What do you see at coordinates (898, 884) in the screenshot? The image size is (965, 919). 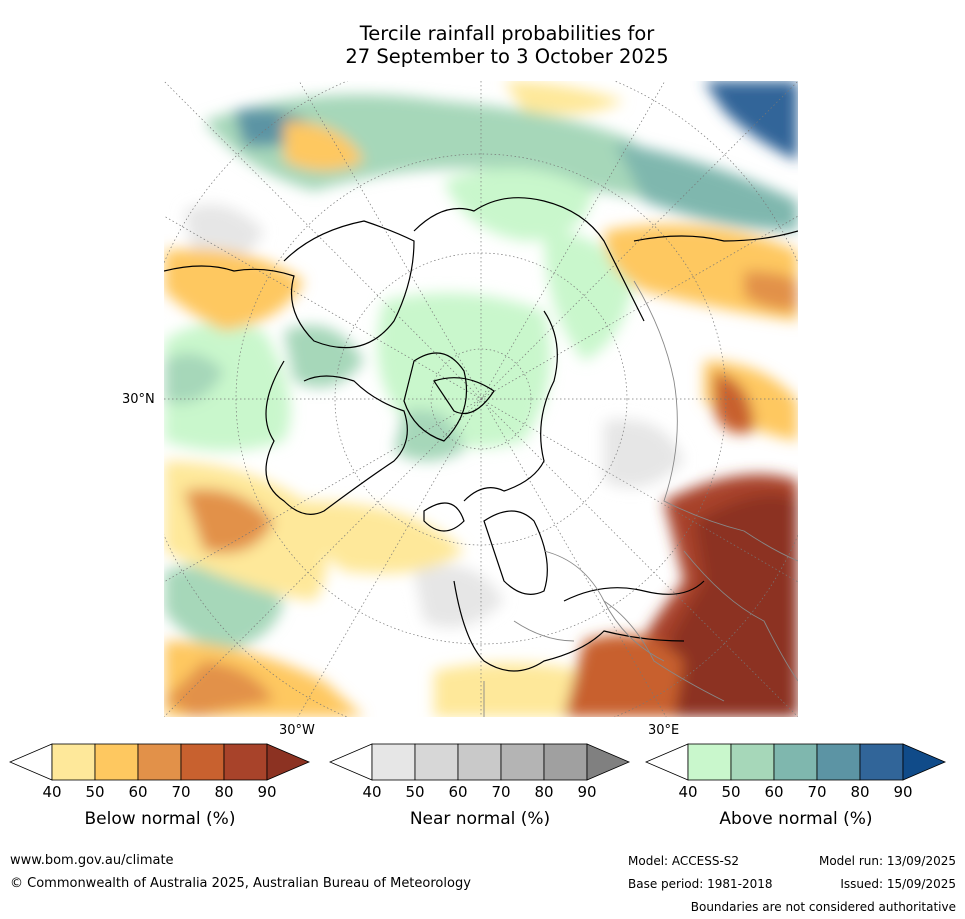 I see `issued-text: Issued: 15/09/2025` at bounding box center [898, 884].